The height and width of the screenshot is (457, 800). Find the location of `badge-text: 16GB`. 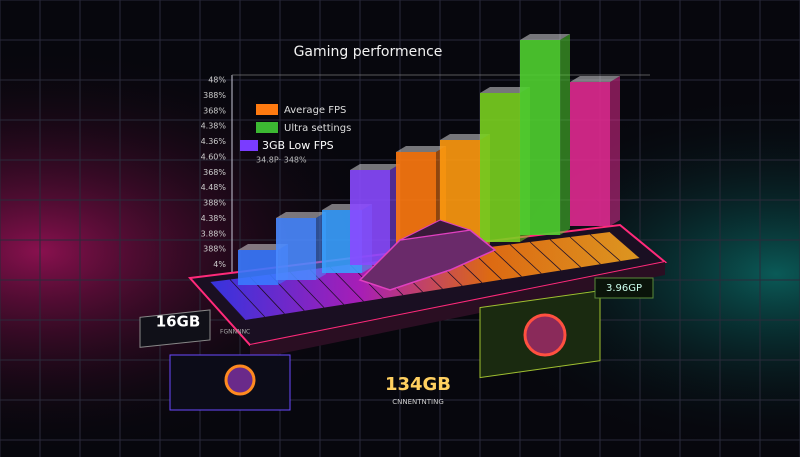

badge-text: 16GB is located at coordinates (178, 322).